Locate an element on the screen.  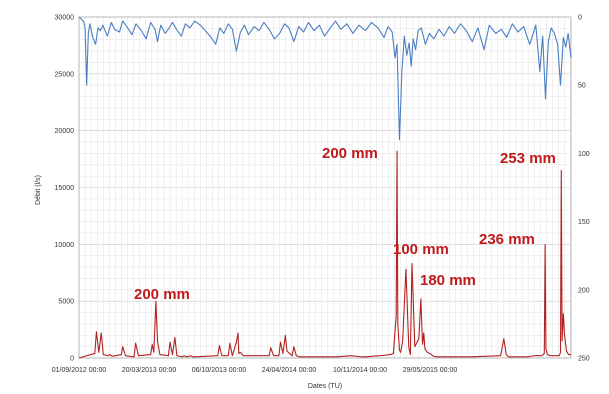
x-tick-label: 20/03/2013 00:00 is located at coordinates (149, 370).